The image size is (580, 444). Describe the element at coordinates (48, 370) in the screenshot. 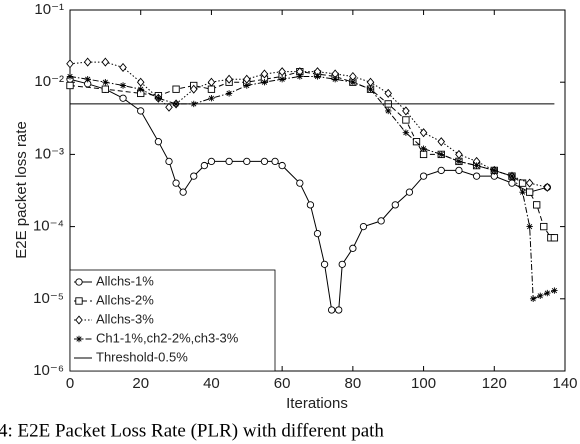

I see `y-tick-label: 10⁻⁶` at that location.